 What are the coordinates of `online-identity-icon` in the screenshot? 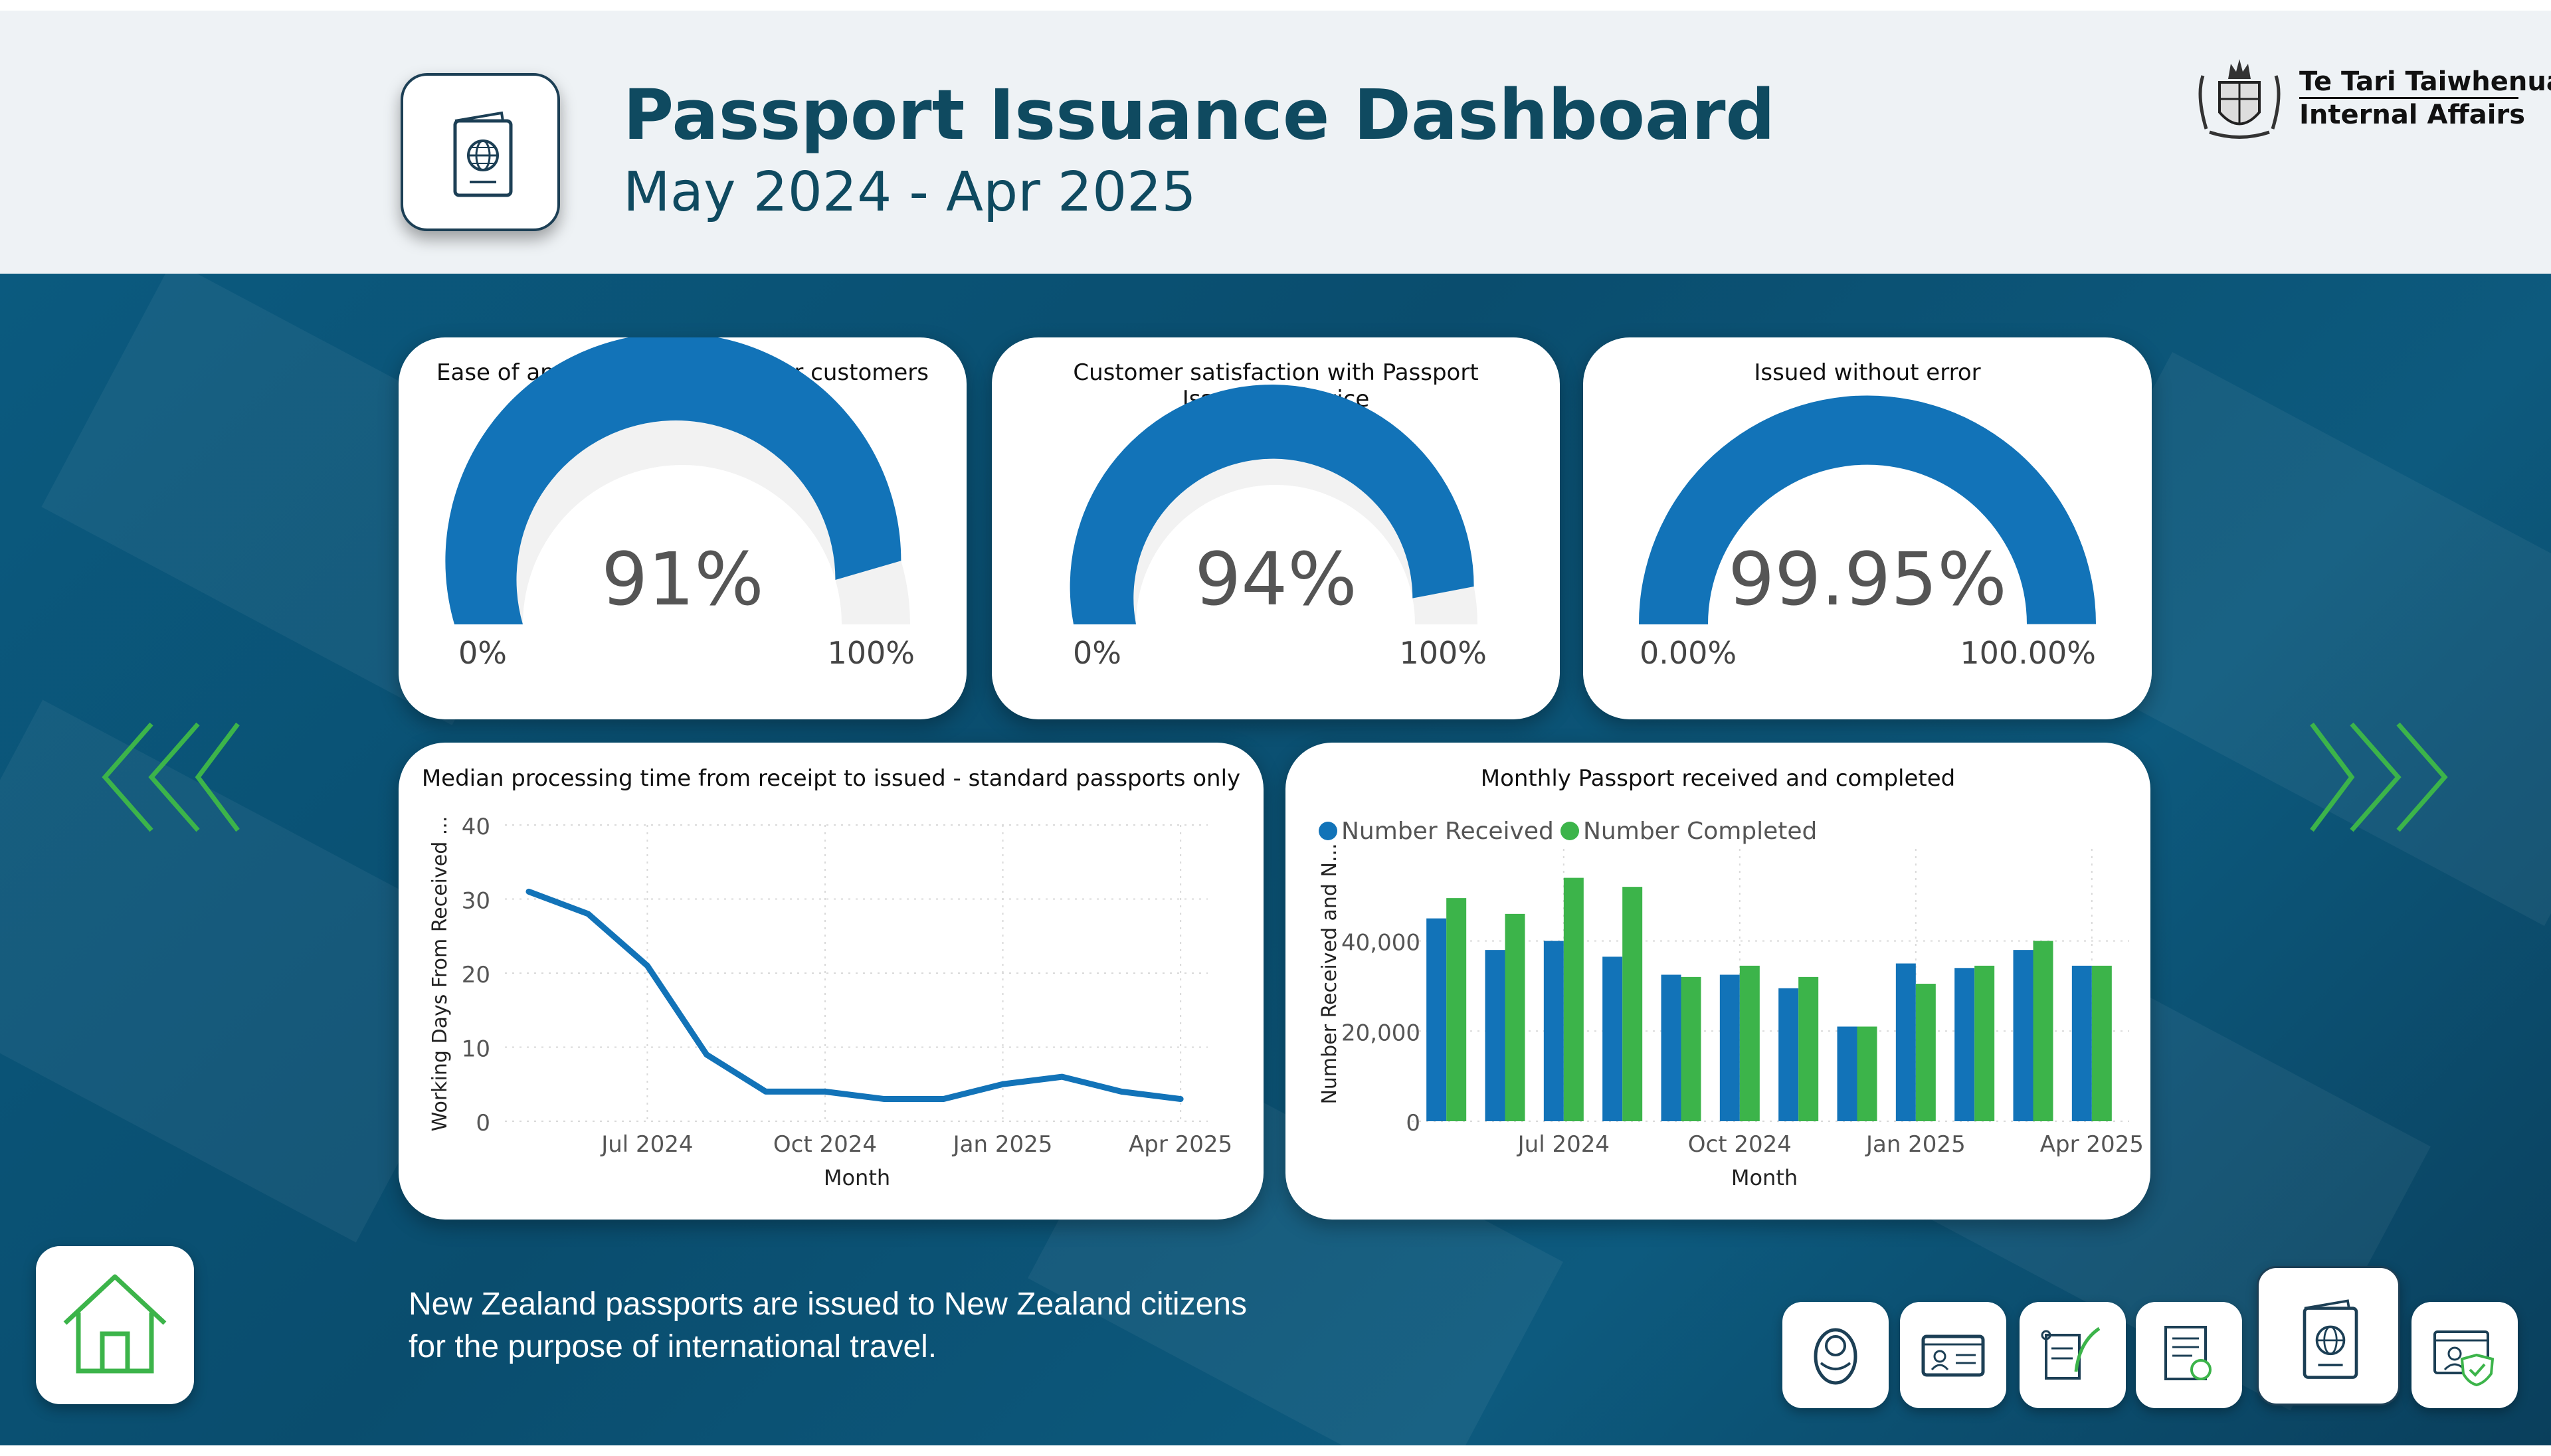 It's located at (2464, 1358).